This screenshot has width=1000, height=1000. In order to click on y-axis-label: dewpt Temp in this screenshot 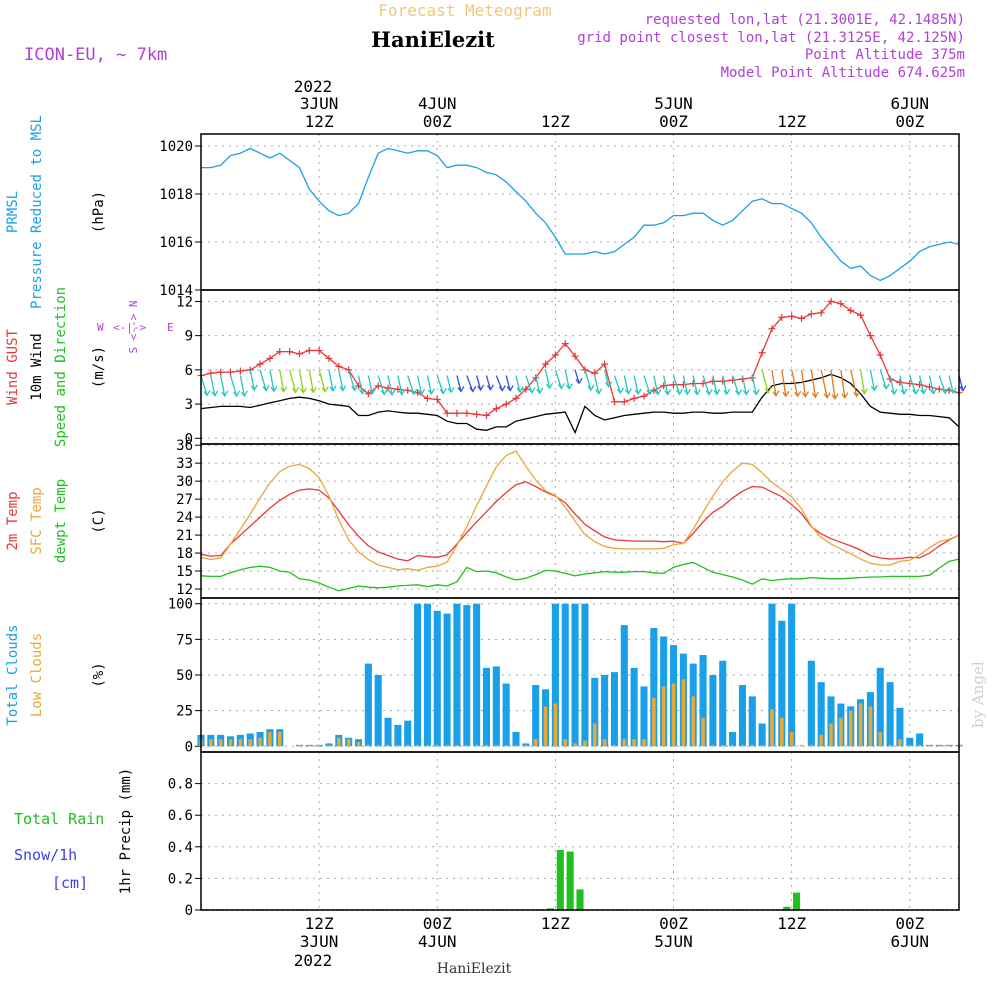, I will do `click(61, 521)`.